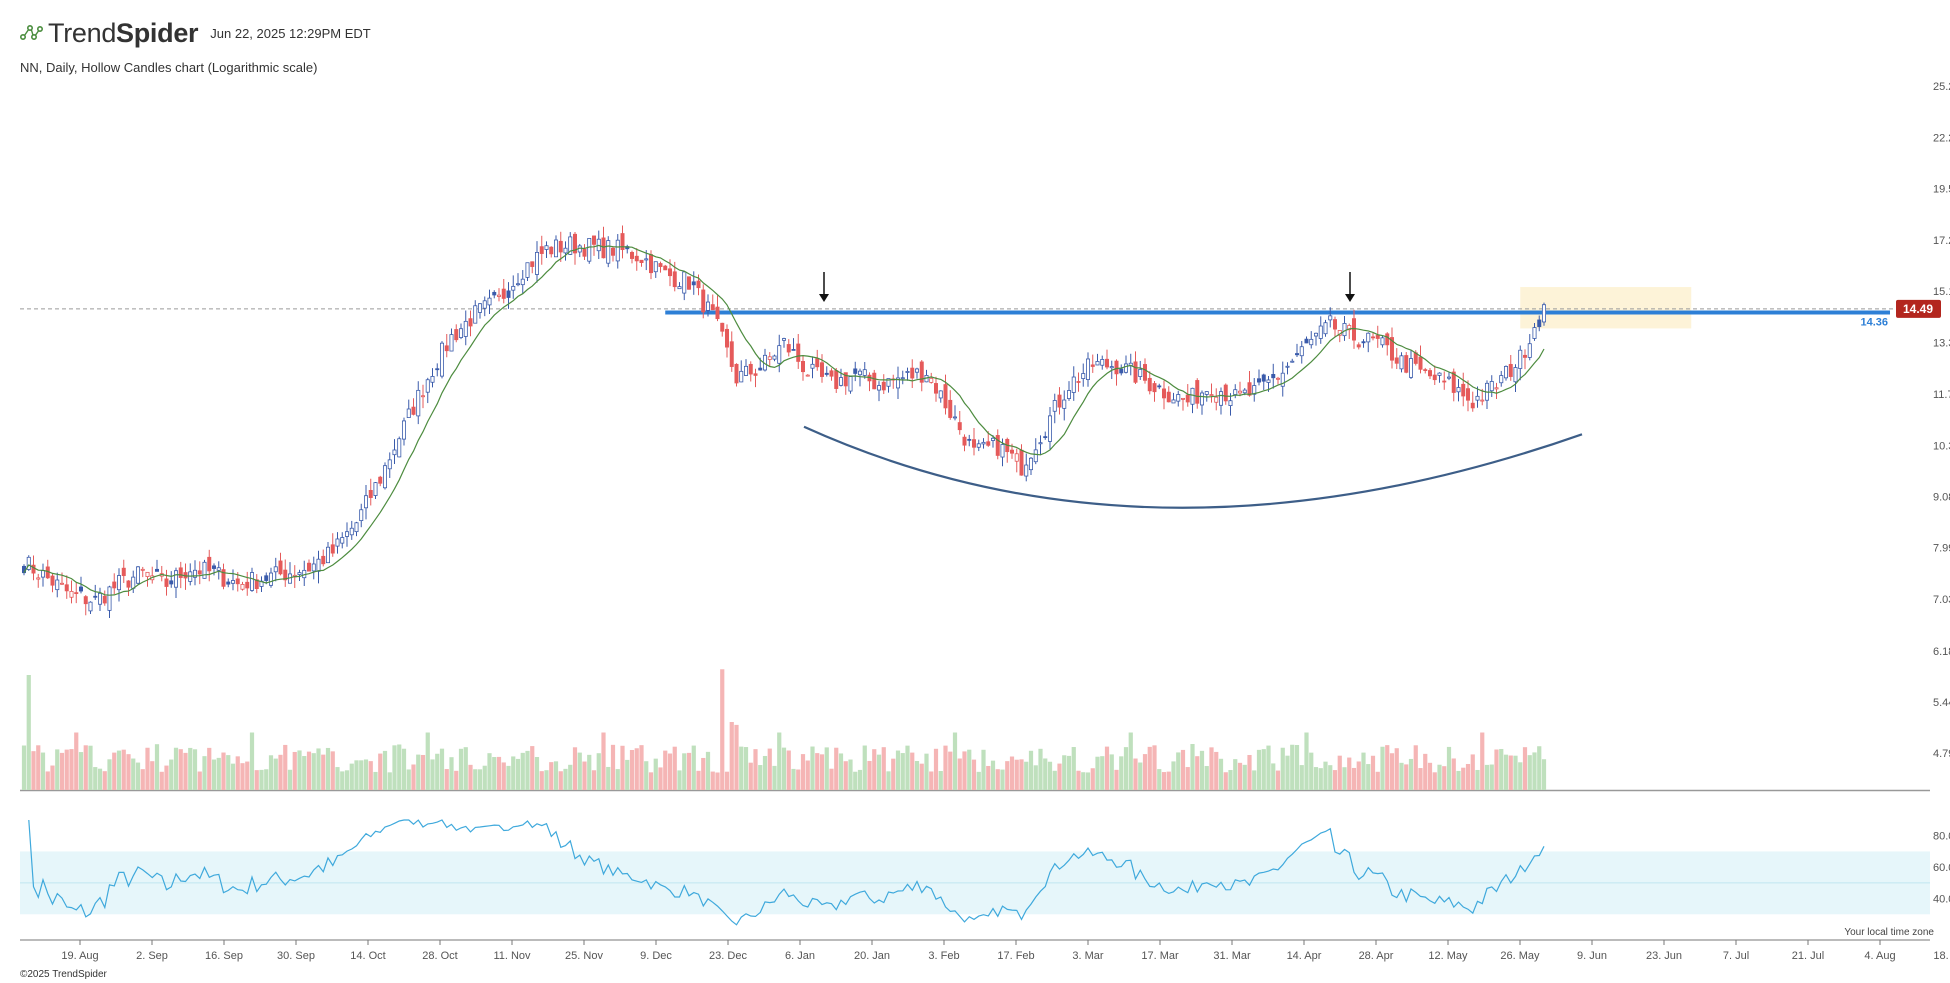 The height and width of the screenshot is (983, 1950). Describe the element at coordinates (1941, 190) in the screenshot. I see `y-tick-label: 19.55` at that location.